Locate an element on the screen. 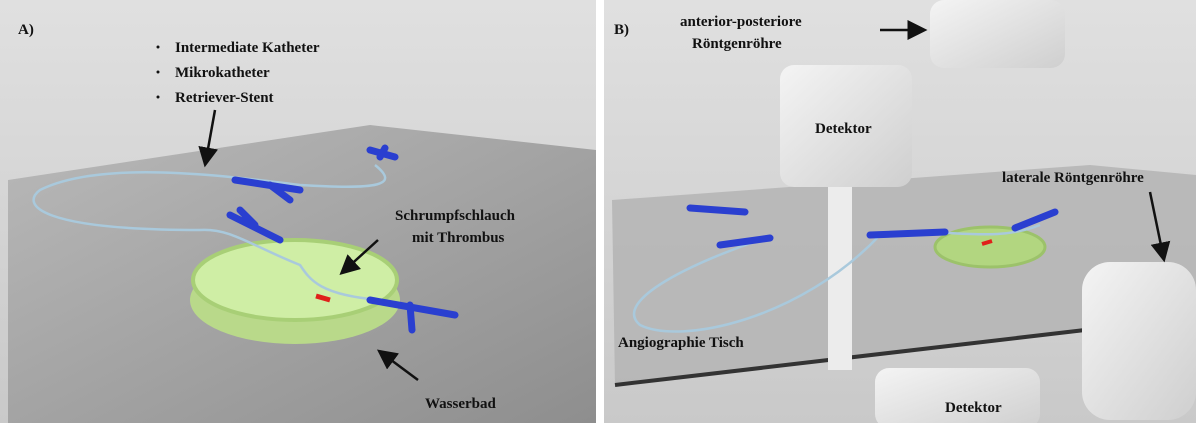  lateral-tube is located at coordinates (1139, 341).